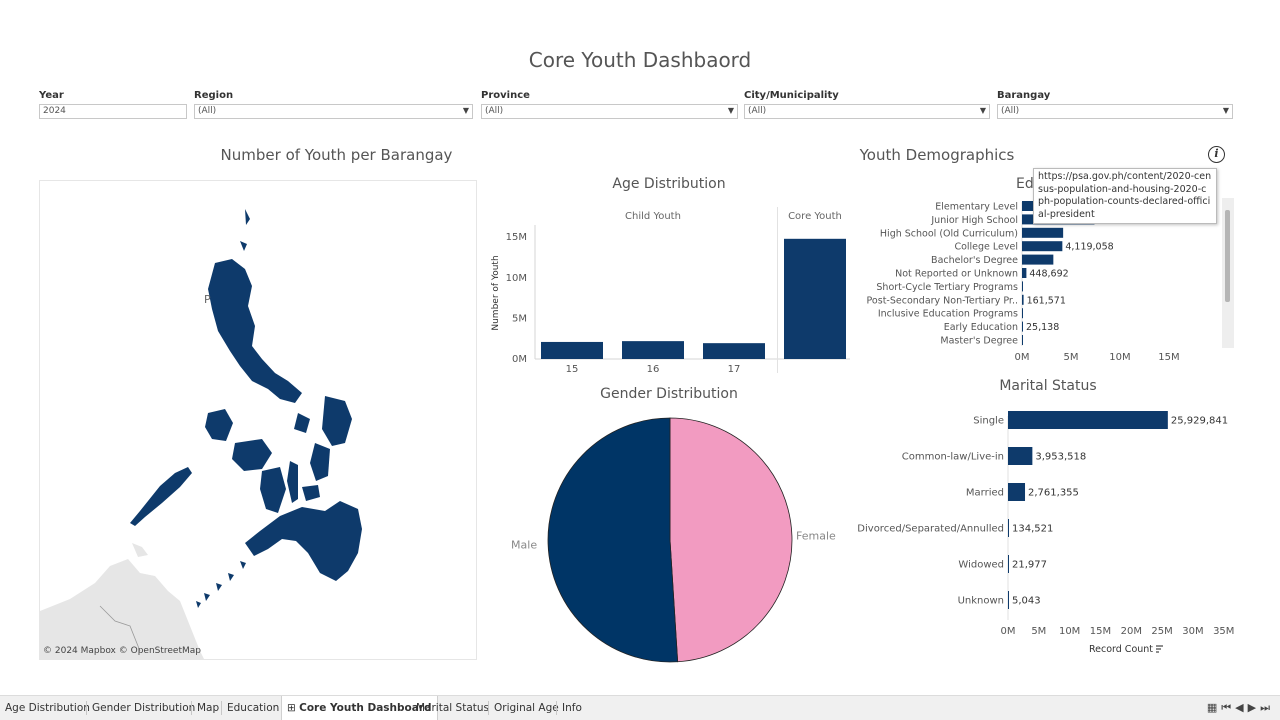 This screenshot has height=720, width=1280. What do you see at coordinates (731, 540) in the screenshot?
I see `gender-slice-female` at bounding box center [731, 540].